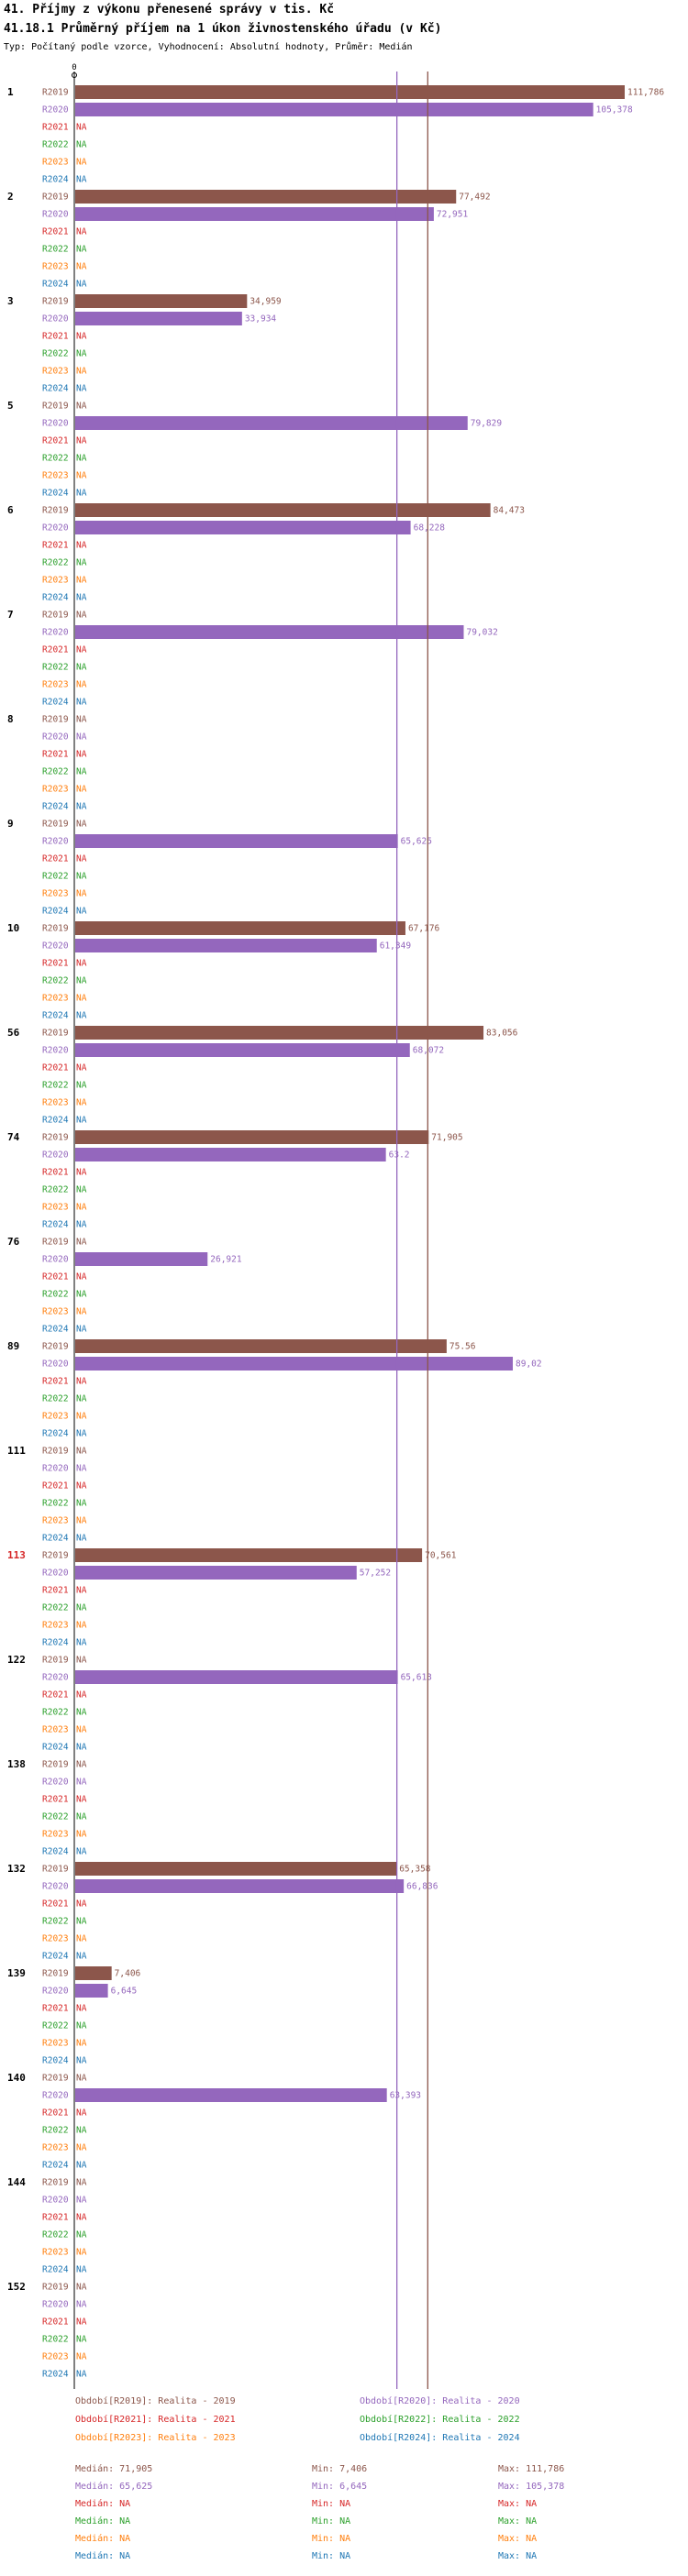 The image size is (688, 2576). What do you see at coordinates (331, 2521) in the screenshot?
I see `stat-min: Min: NA` at bounding box center [331, 2521].